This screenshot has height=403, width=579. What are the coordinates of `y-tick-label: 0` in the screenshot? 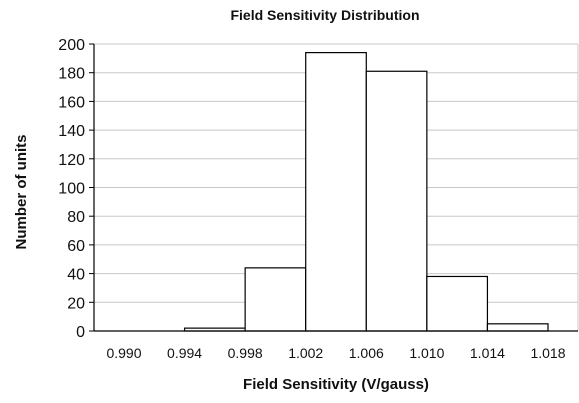 It's located at (80, 332).